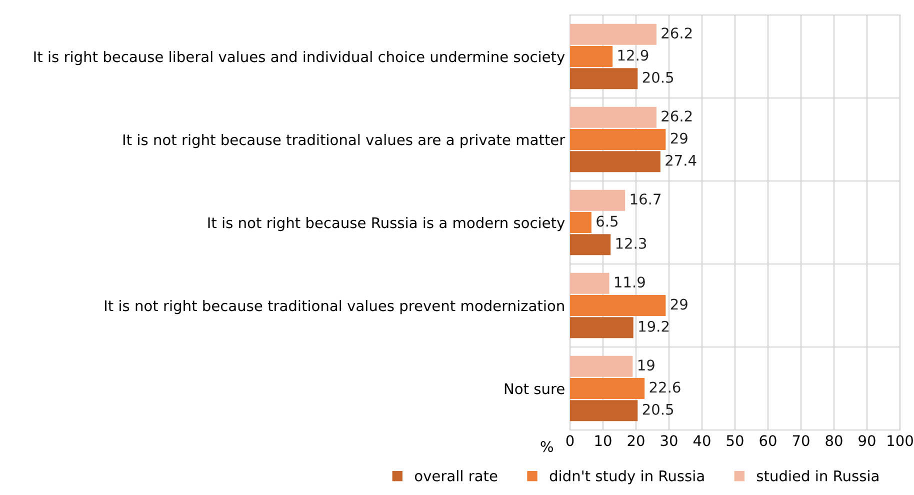 This screenshot has height=495, width=914. Describe the element at coordinates (631, 243) in the screenshot. I see `data-label: 12.3` at that location.